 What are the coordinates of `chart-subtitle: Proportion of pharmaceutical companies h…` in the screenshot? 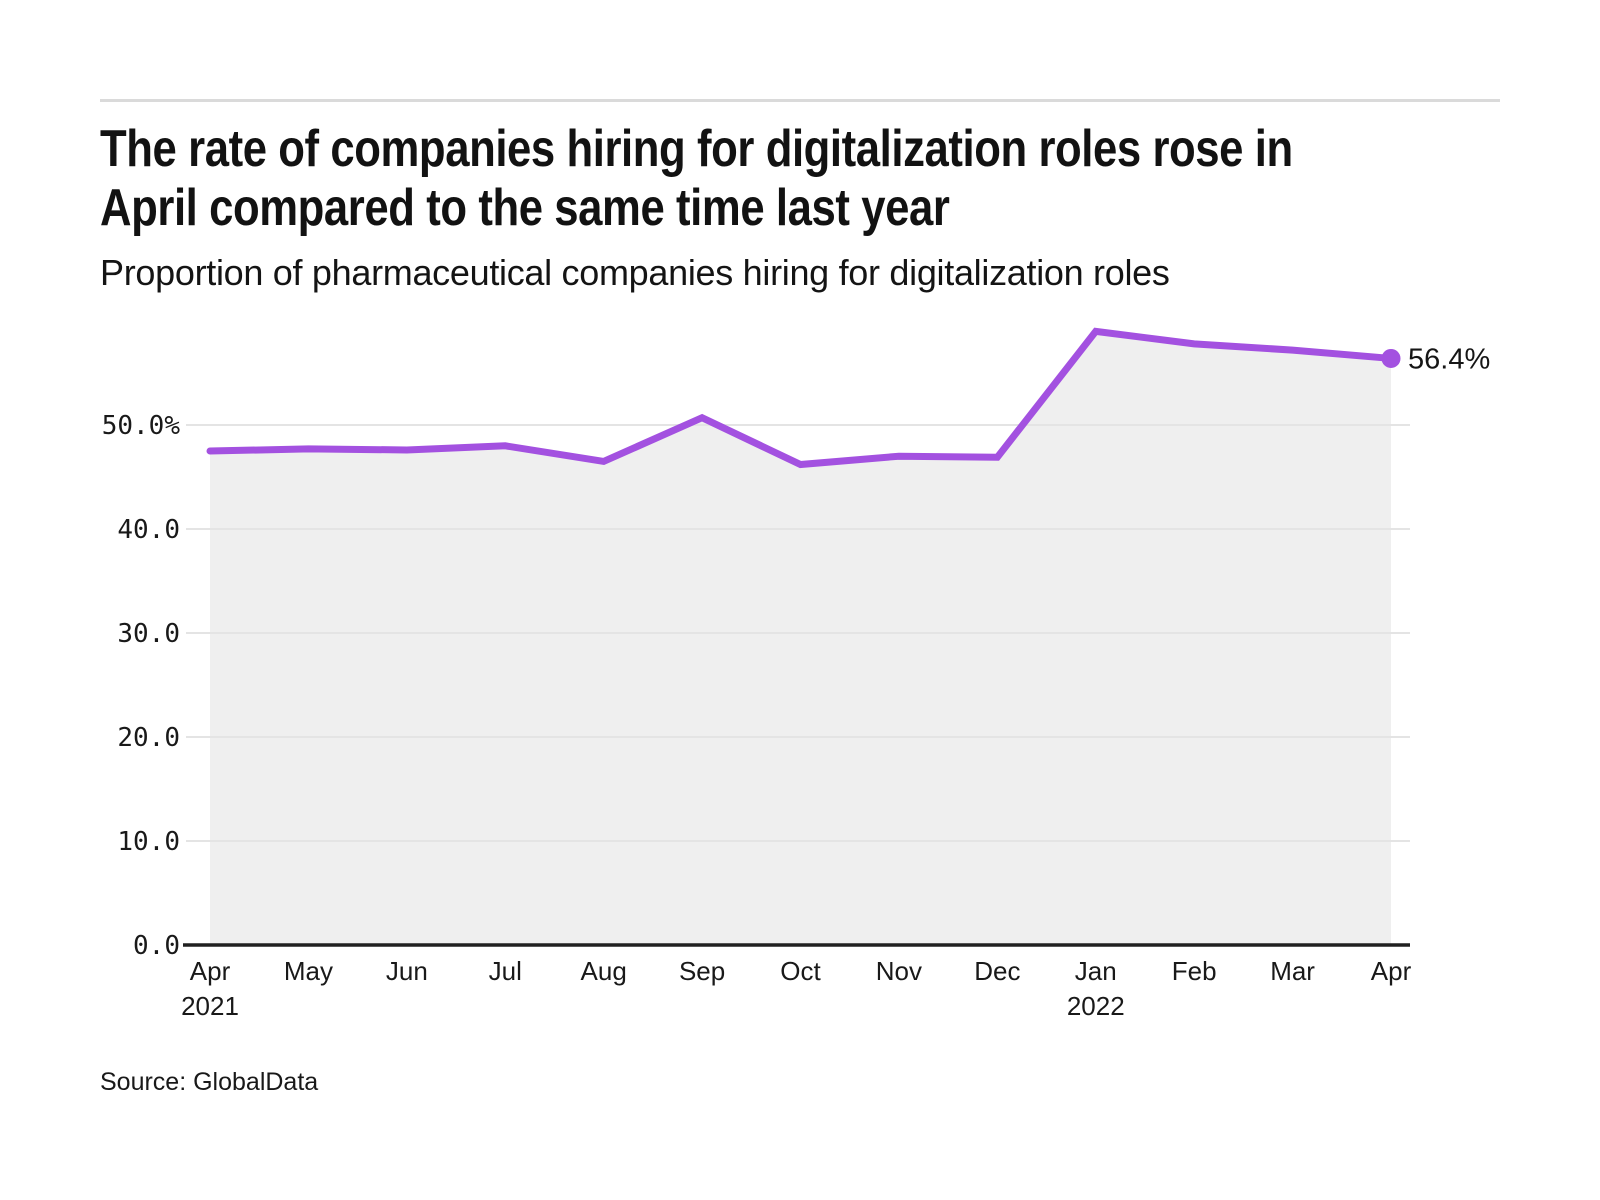 It's located at (635, 272).